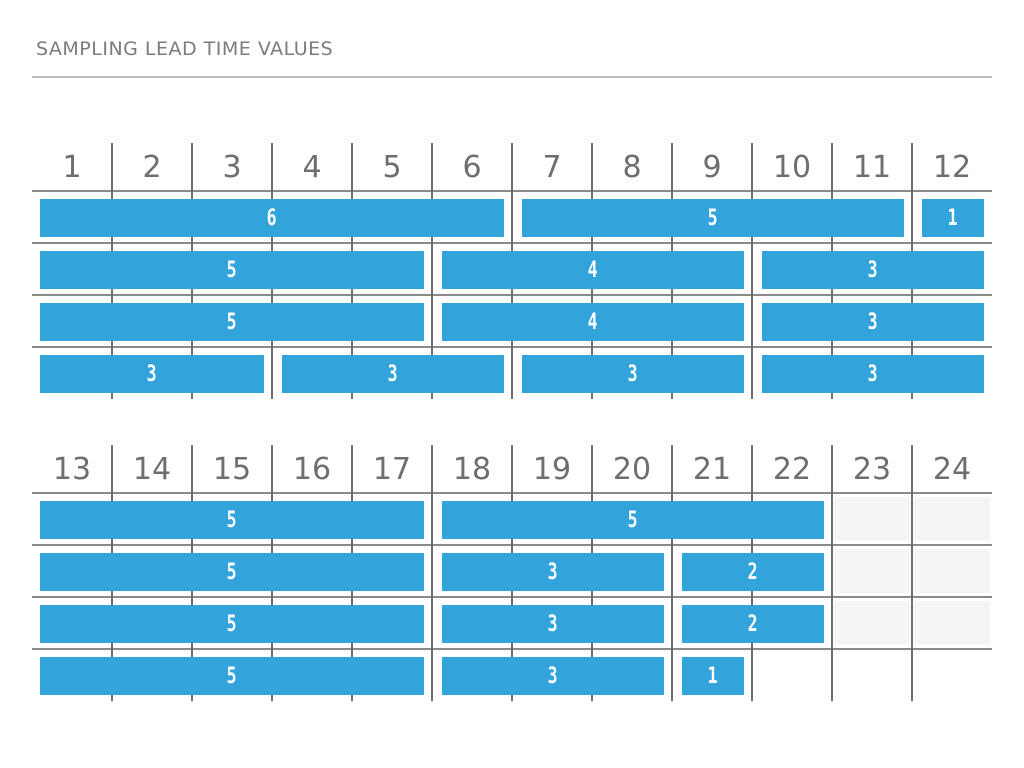  Describe the element at coordinates (392, 469) in the screenshot. I see `month-label: 17` at that location.